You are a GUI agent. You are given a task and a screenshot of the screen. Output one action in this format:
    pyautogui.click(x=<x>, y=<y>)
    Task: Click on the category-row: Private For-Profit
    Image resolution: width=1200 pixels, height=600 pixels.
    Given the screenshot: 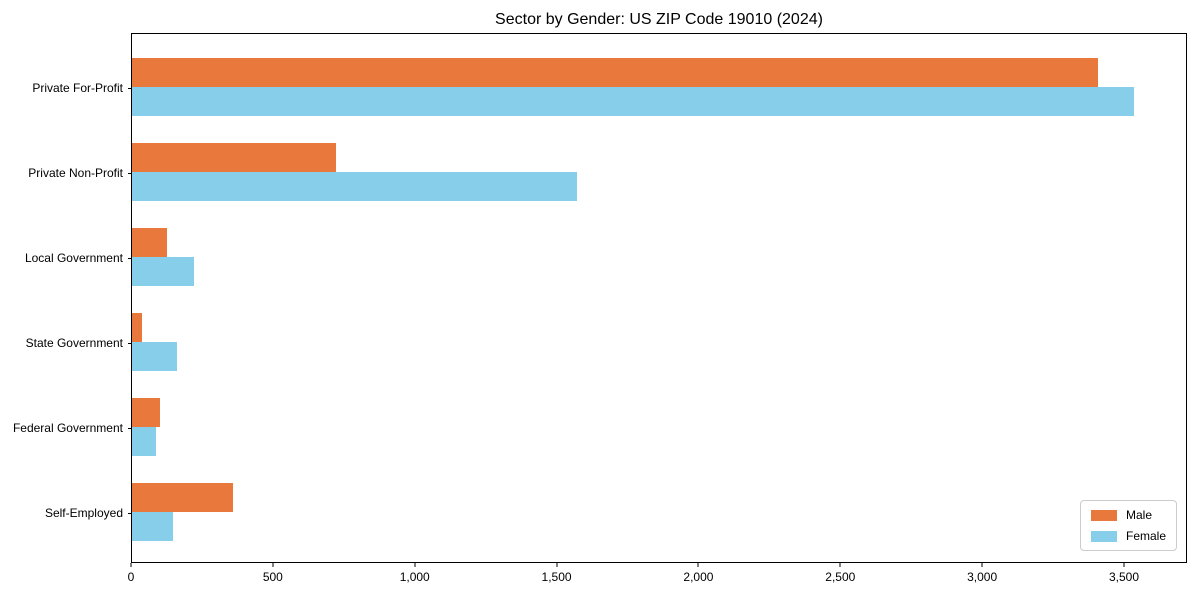 What is the action you would take?
    pyautogui.click(x=609, y=87)
    